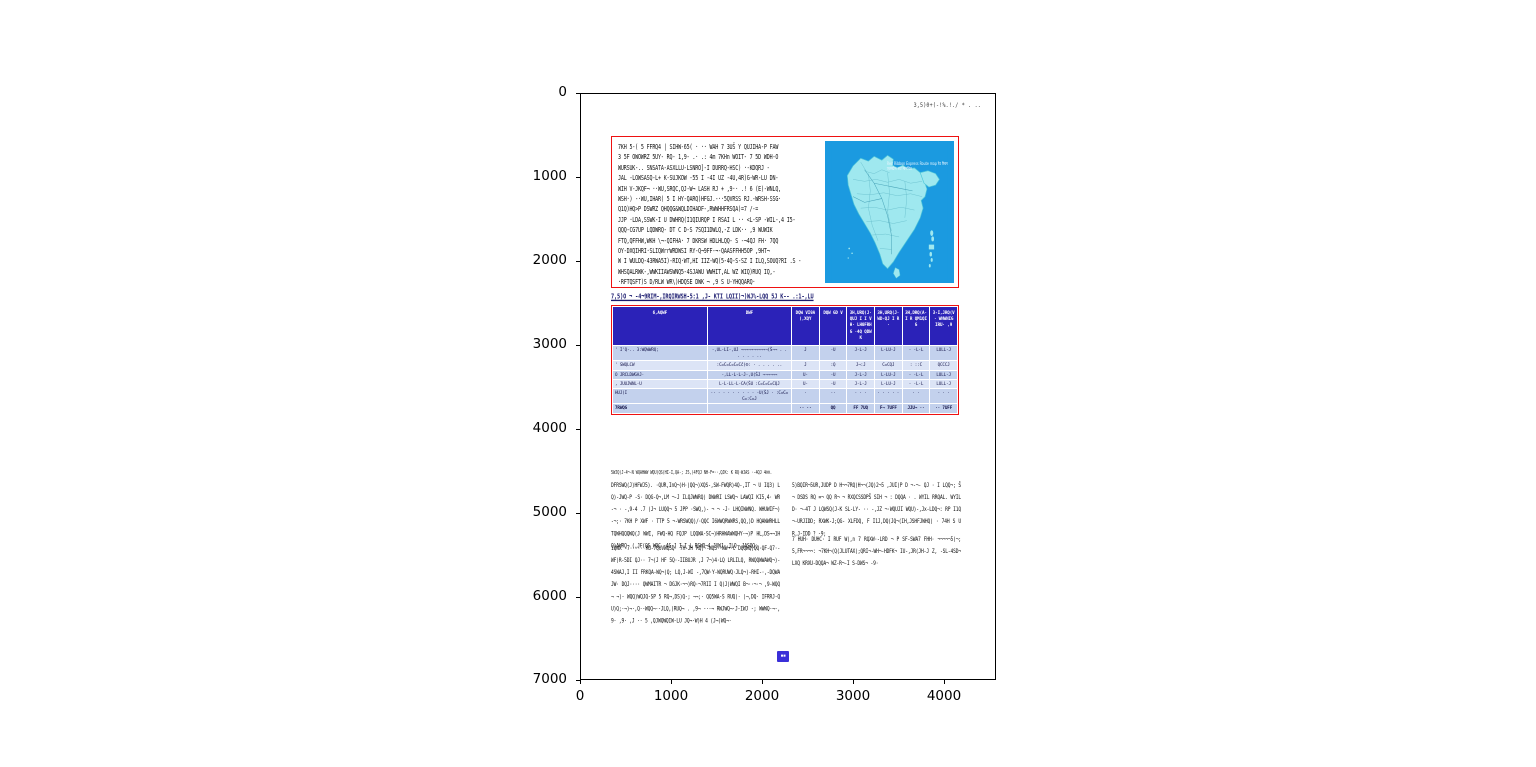 Image resolution: width=1536 pixels, height=767 pixels. Describe the element at coordinates (805, 374) in the screenshot. I see `cell-value: U-` at that location.